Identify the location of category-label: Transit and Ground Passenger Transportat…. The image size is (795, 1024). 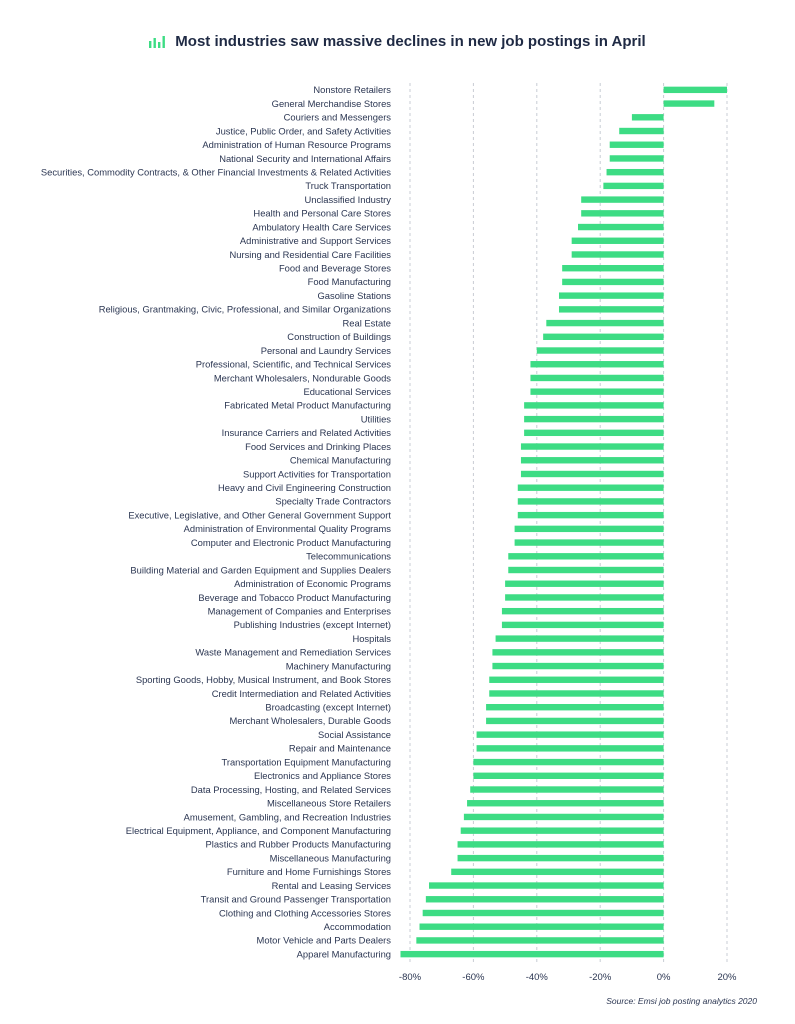
(296, 899).